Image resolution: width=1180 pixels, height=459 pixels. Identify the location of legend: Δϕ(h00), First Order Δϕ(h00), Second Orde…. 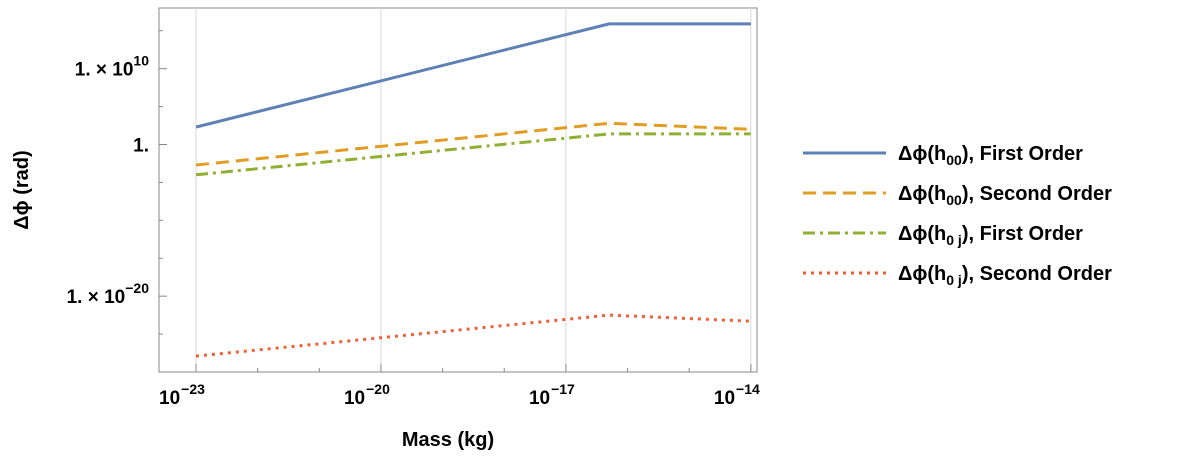
(957, 215).